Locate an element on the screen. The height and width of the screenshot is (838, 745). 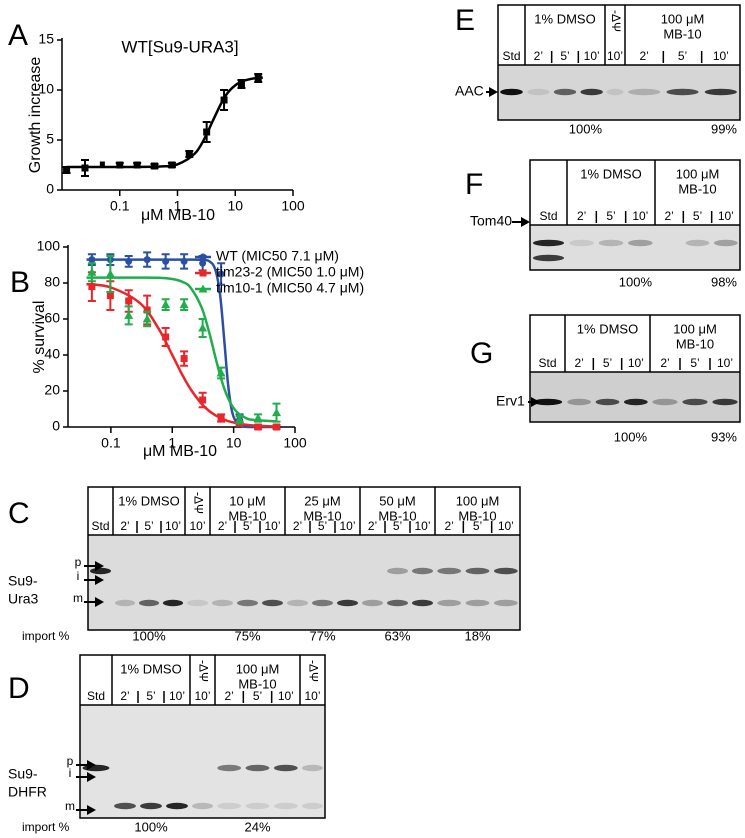
y-tick-label: 20 is located at coordinates (52, 390).